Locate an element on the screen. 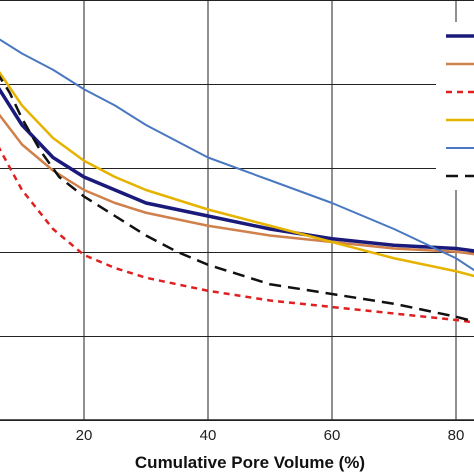 This screenshot has width=474, height=474. x-tick-label-80: 80 is located at coordinates (456, 435).